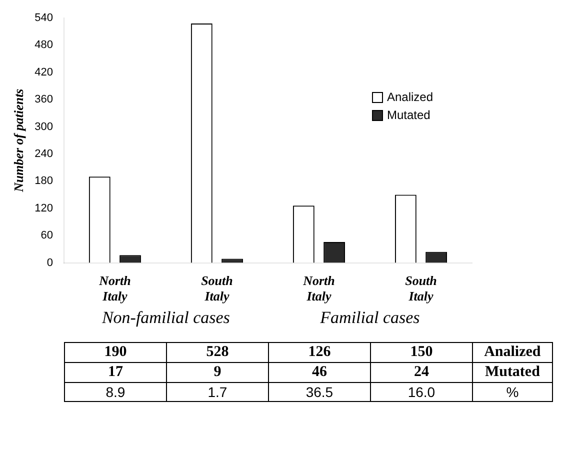  Describe the element at coordinates (46, 236) in the screenshot. I see `y-tick-label: 60` at that location.